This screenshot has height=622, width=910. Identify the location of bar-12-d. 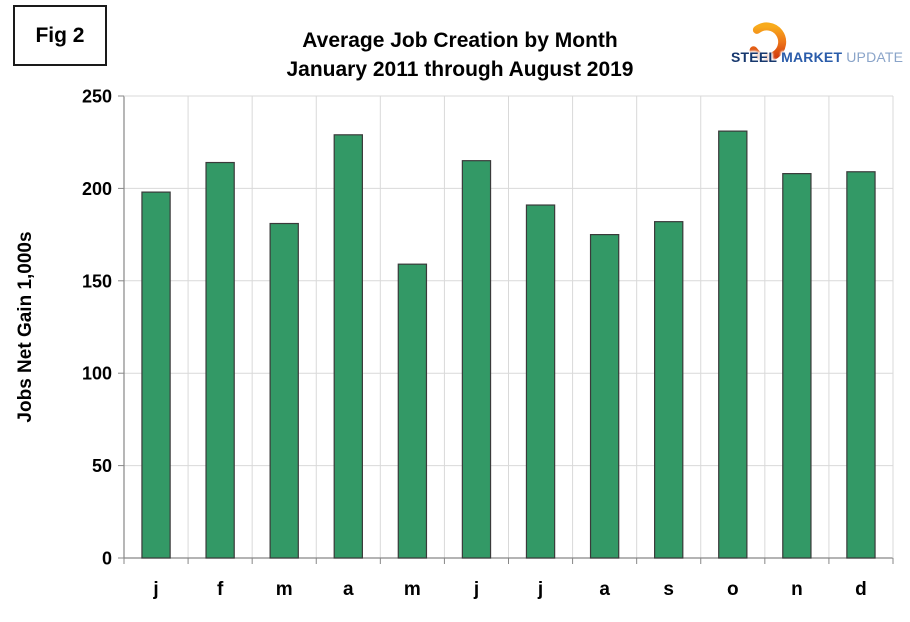
(861, 365).